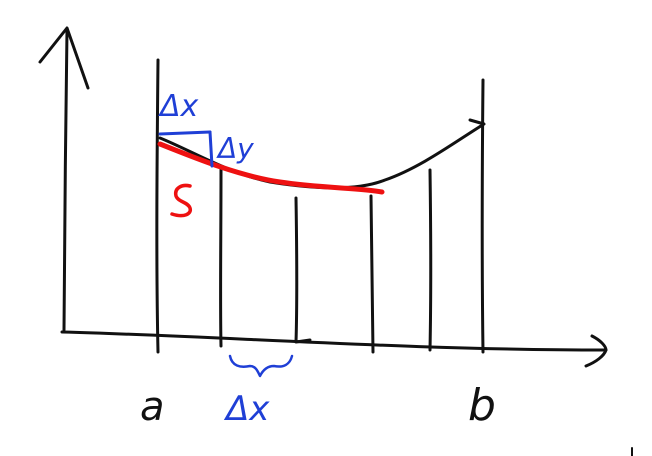 The image size is (652, 456). Describe the element at coordinates (211, 149) in the screenshot. I see `delta-y-segment` at that location.